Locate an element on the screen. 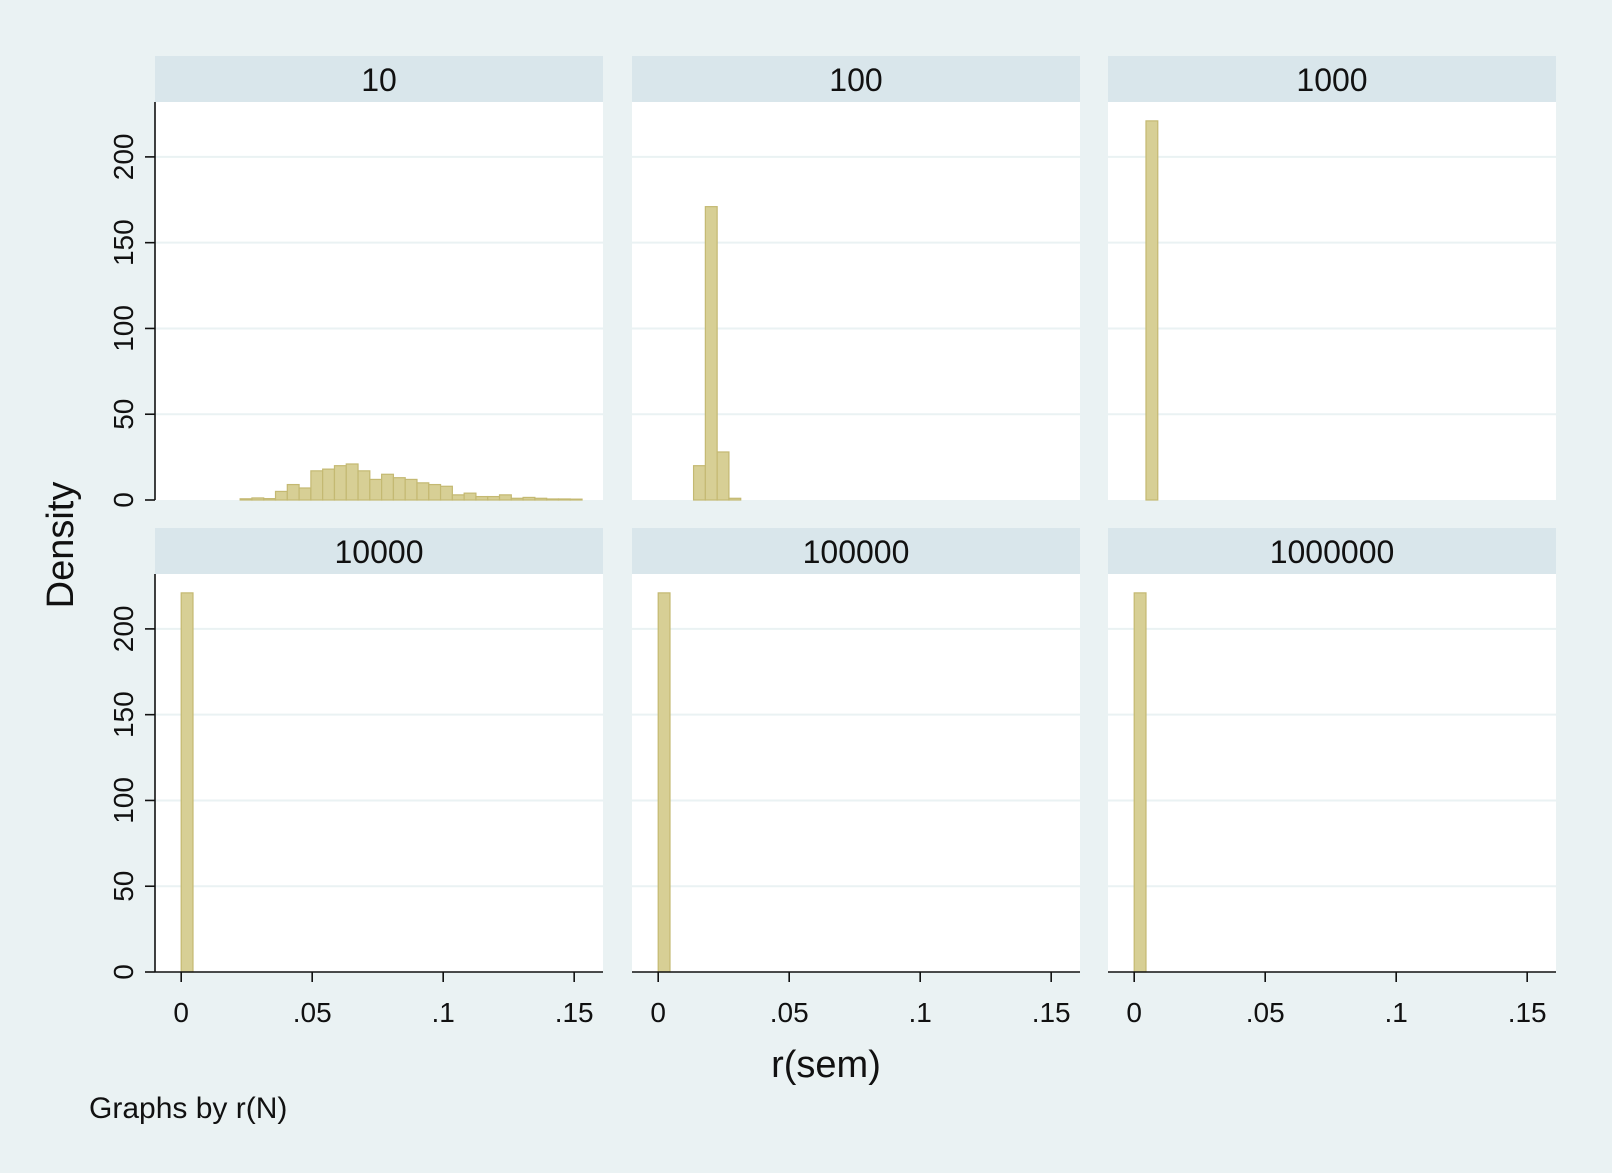 This screenshot has height=1173, width=1612. panel-10000: 10000 0 50 100 150 200 0 .05 .1 .15 is located at coordinates (355, 778).